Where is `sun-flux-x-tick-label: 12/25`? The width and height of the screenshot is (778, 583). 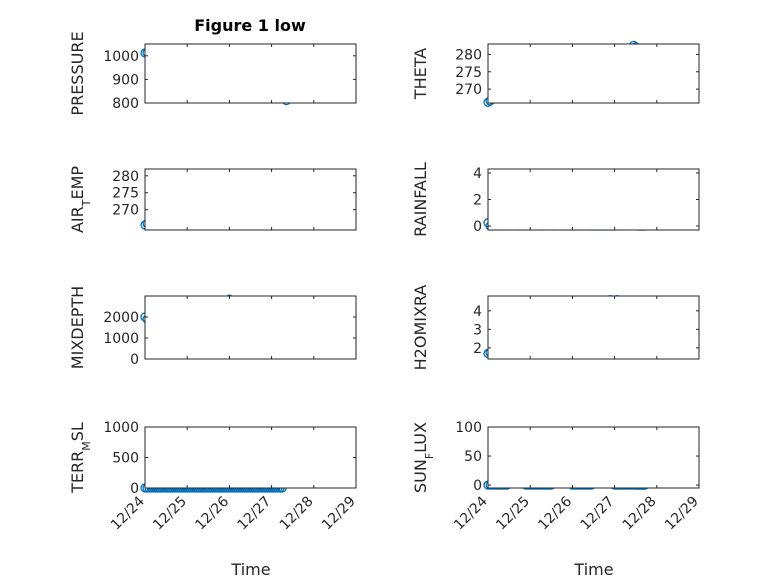
sun-flux-x-tick-label: 12/25 is located at coordinates (513, 514).